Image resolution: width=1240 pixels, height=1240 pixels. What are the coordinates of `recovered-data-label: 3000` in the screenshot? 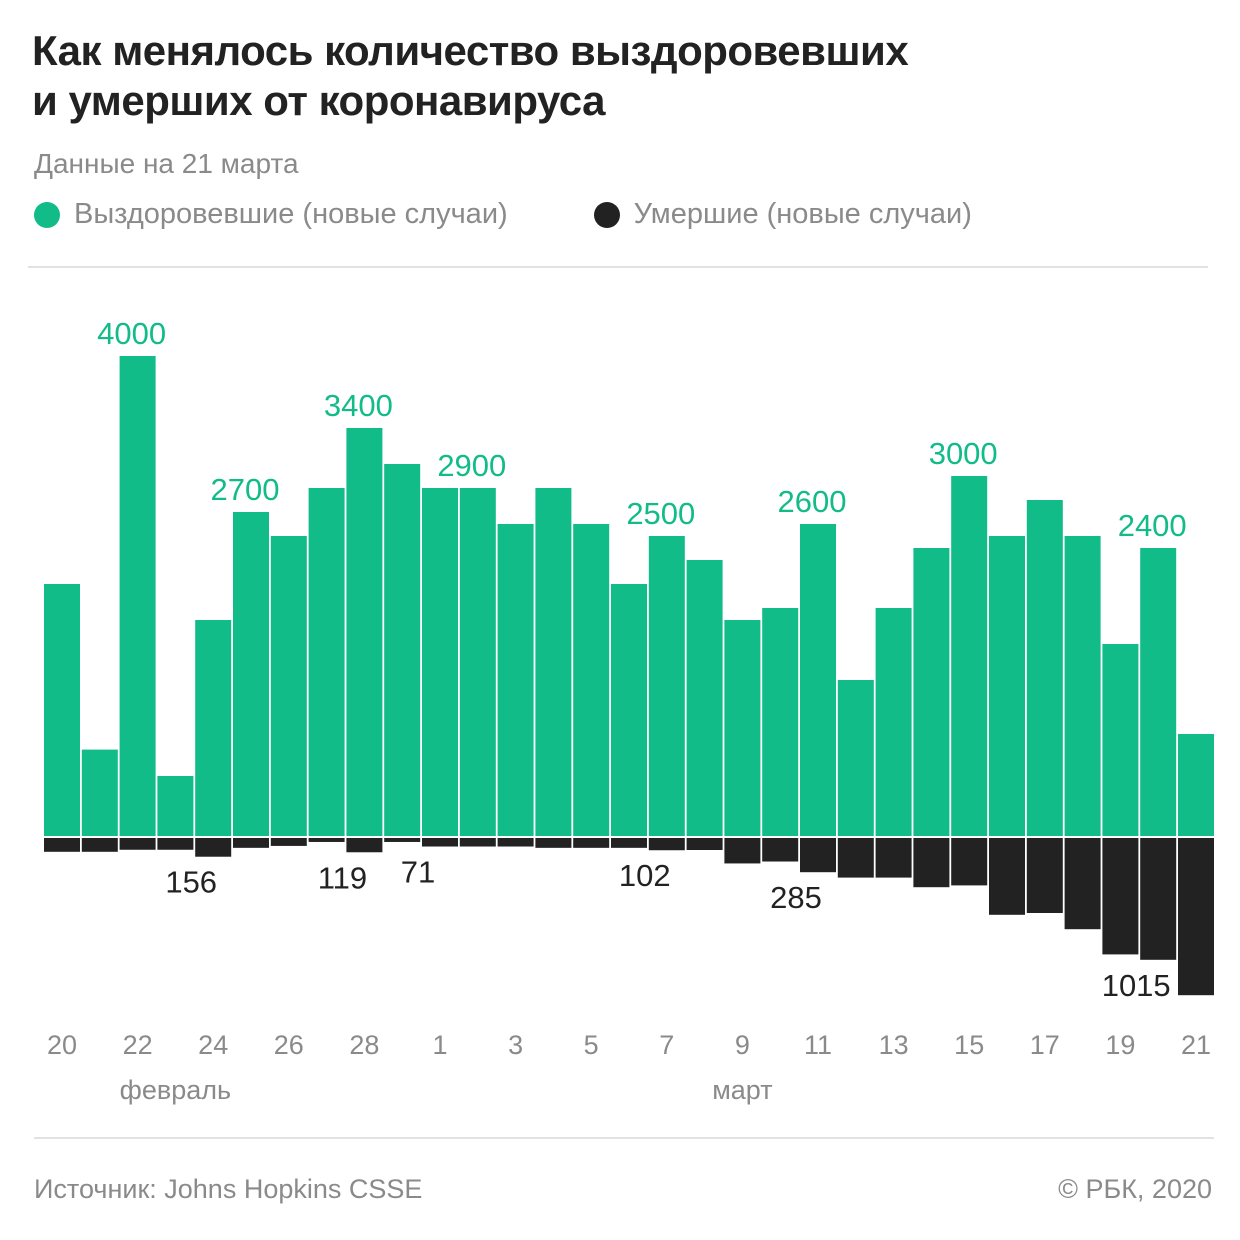 It's located at (963, 453).